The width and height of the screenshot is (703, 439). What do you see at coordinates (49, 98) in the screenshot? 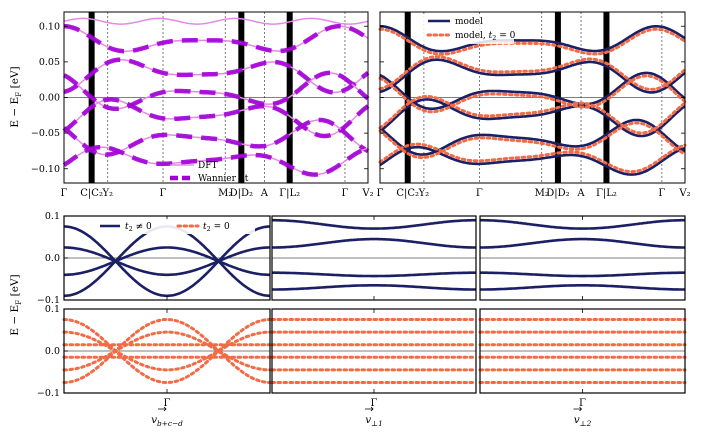
I see `y-tick-label: 0.00` at bounding box center [49, 98].